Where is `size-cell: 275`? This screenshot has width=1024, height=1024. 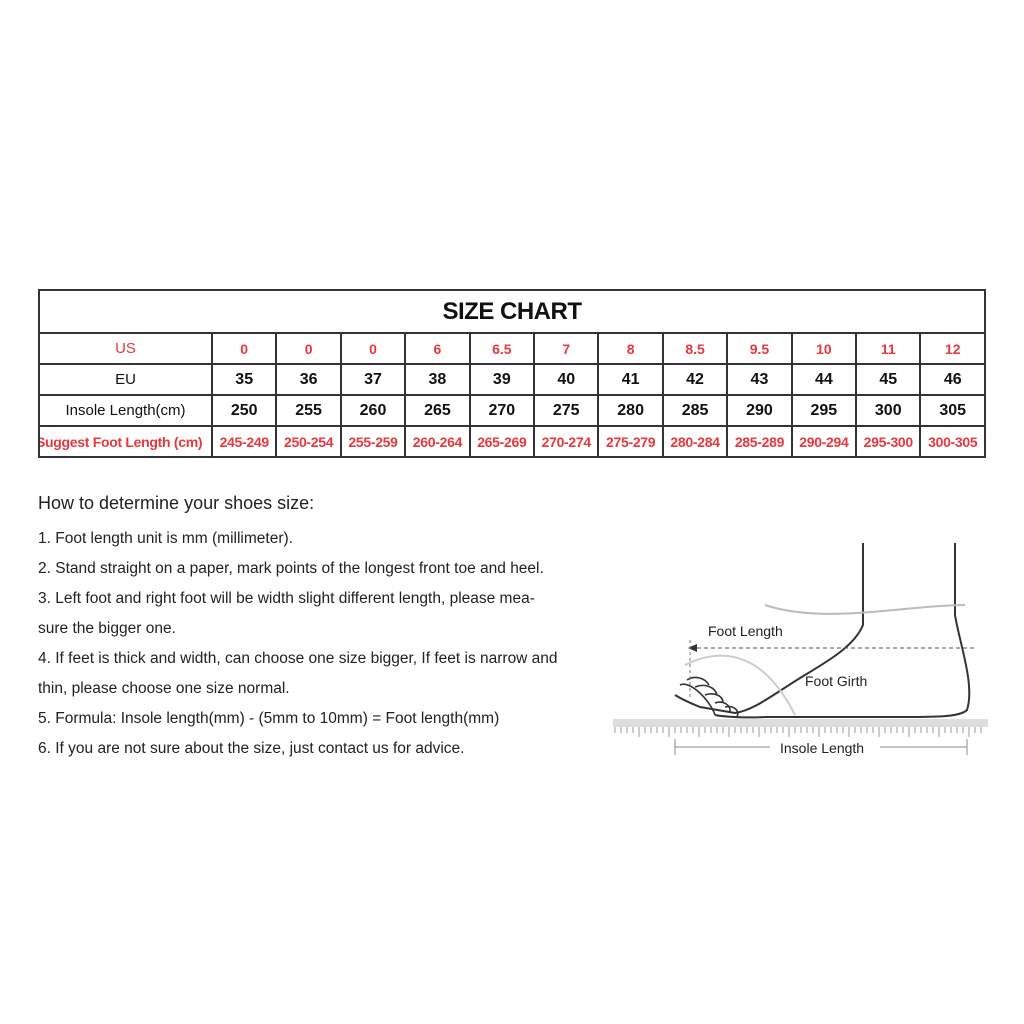 size-cell: 275 is located at coordinates (566, 410).